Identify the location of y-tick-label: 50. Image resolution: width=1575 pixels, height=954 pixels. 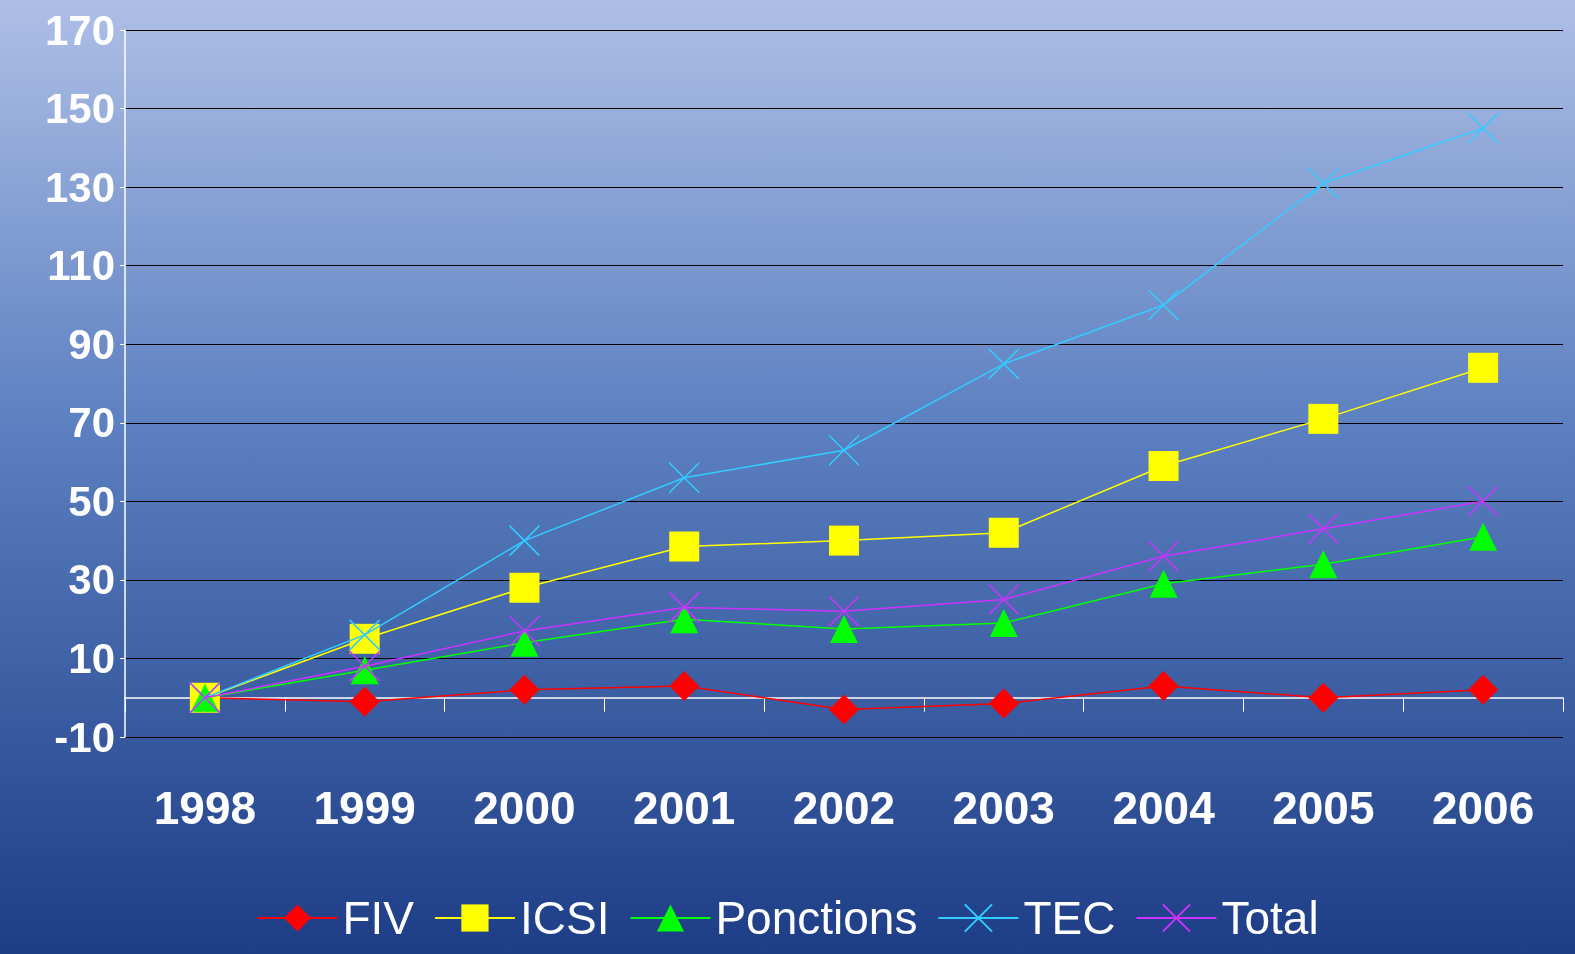
(91, 501).